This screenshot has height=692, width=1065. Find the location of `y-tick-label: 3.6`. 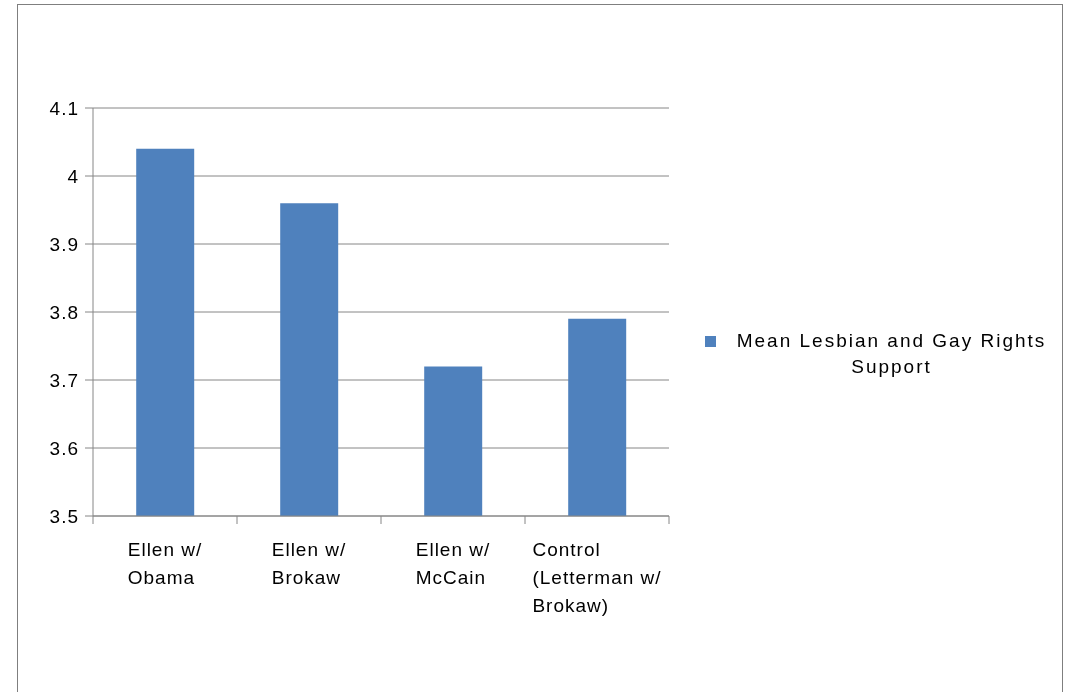

y-tick-label: 3.6 is located at coordinates (64, 448).